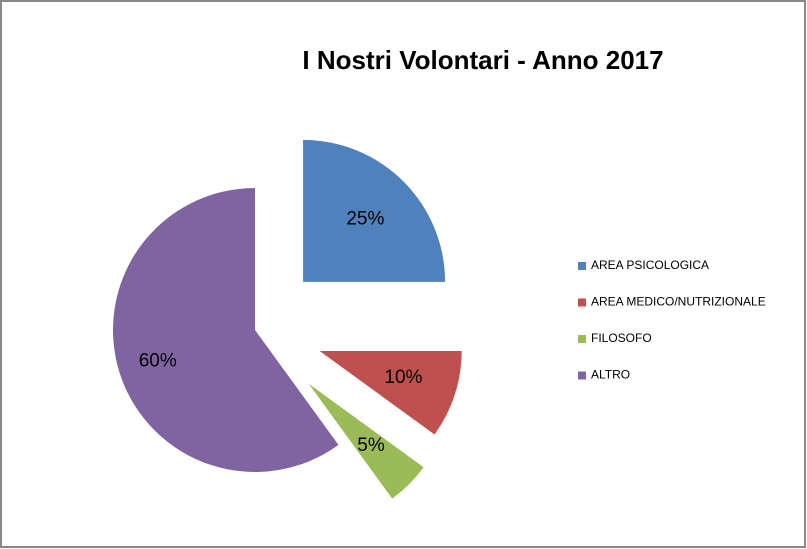 The height and width of the screenshot is (549, 807). I want to click on chart-title: I Nostri Volontari - Anno 2017, so click(482, 60).